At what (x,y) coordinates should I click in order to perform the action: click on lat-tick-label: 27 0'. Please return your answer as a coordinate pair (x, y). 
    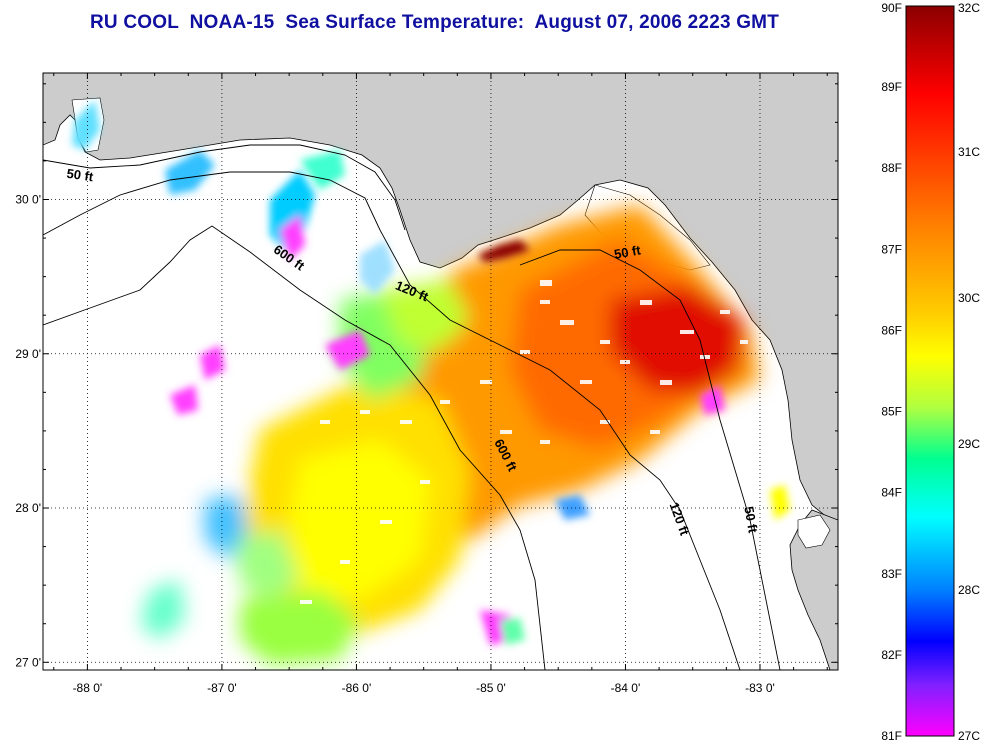
    Looking at the image, I should click on (28, 662).